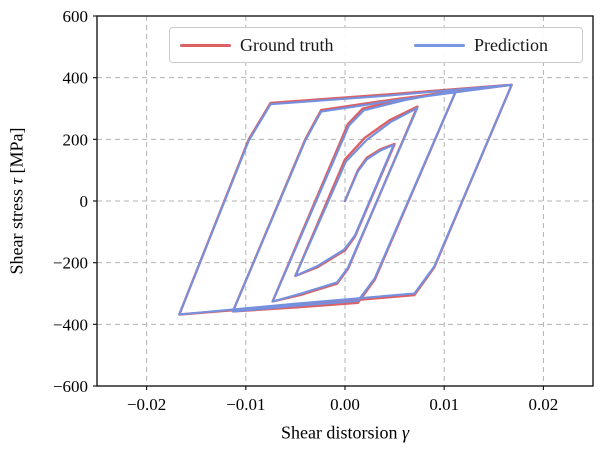  I want to click on x-tick-label: −0.02, so click(146, 404).